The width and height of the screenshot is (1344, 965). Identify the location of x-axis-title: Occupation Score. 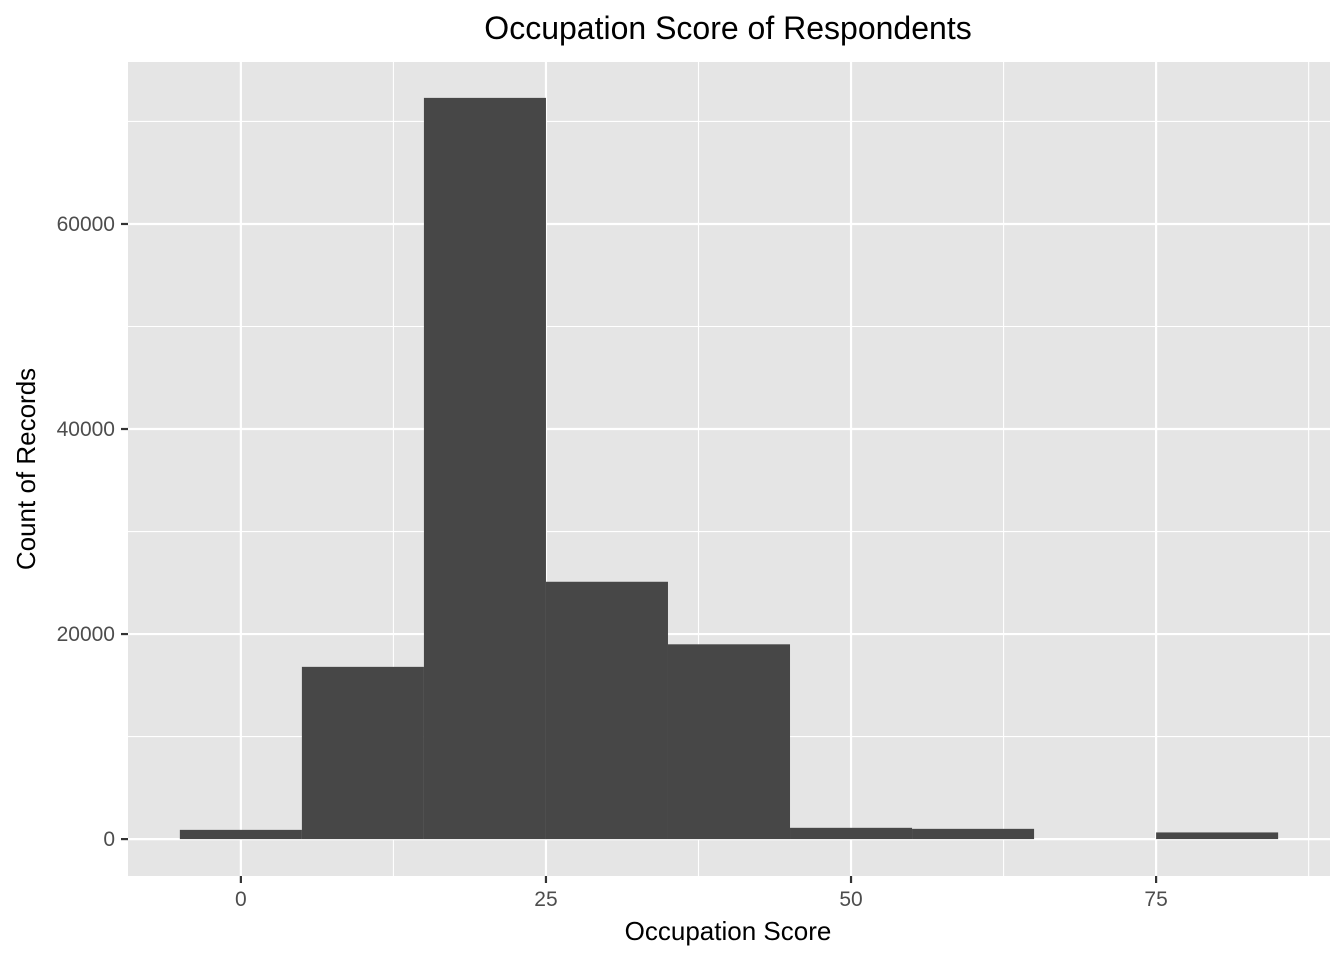
(728, 931).